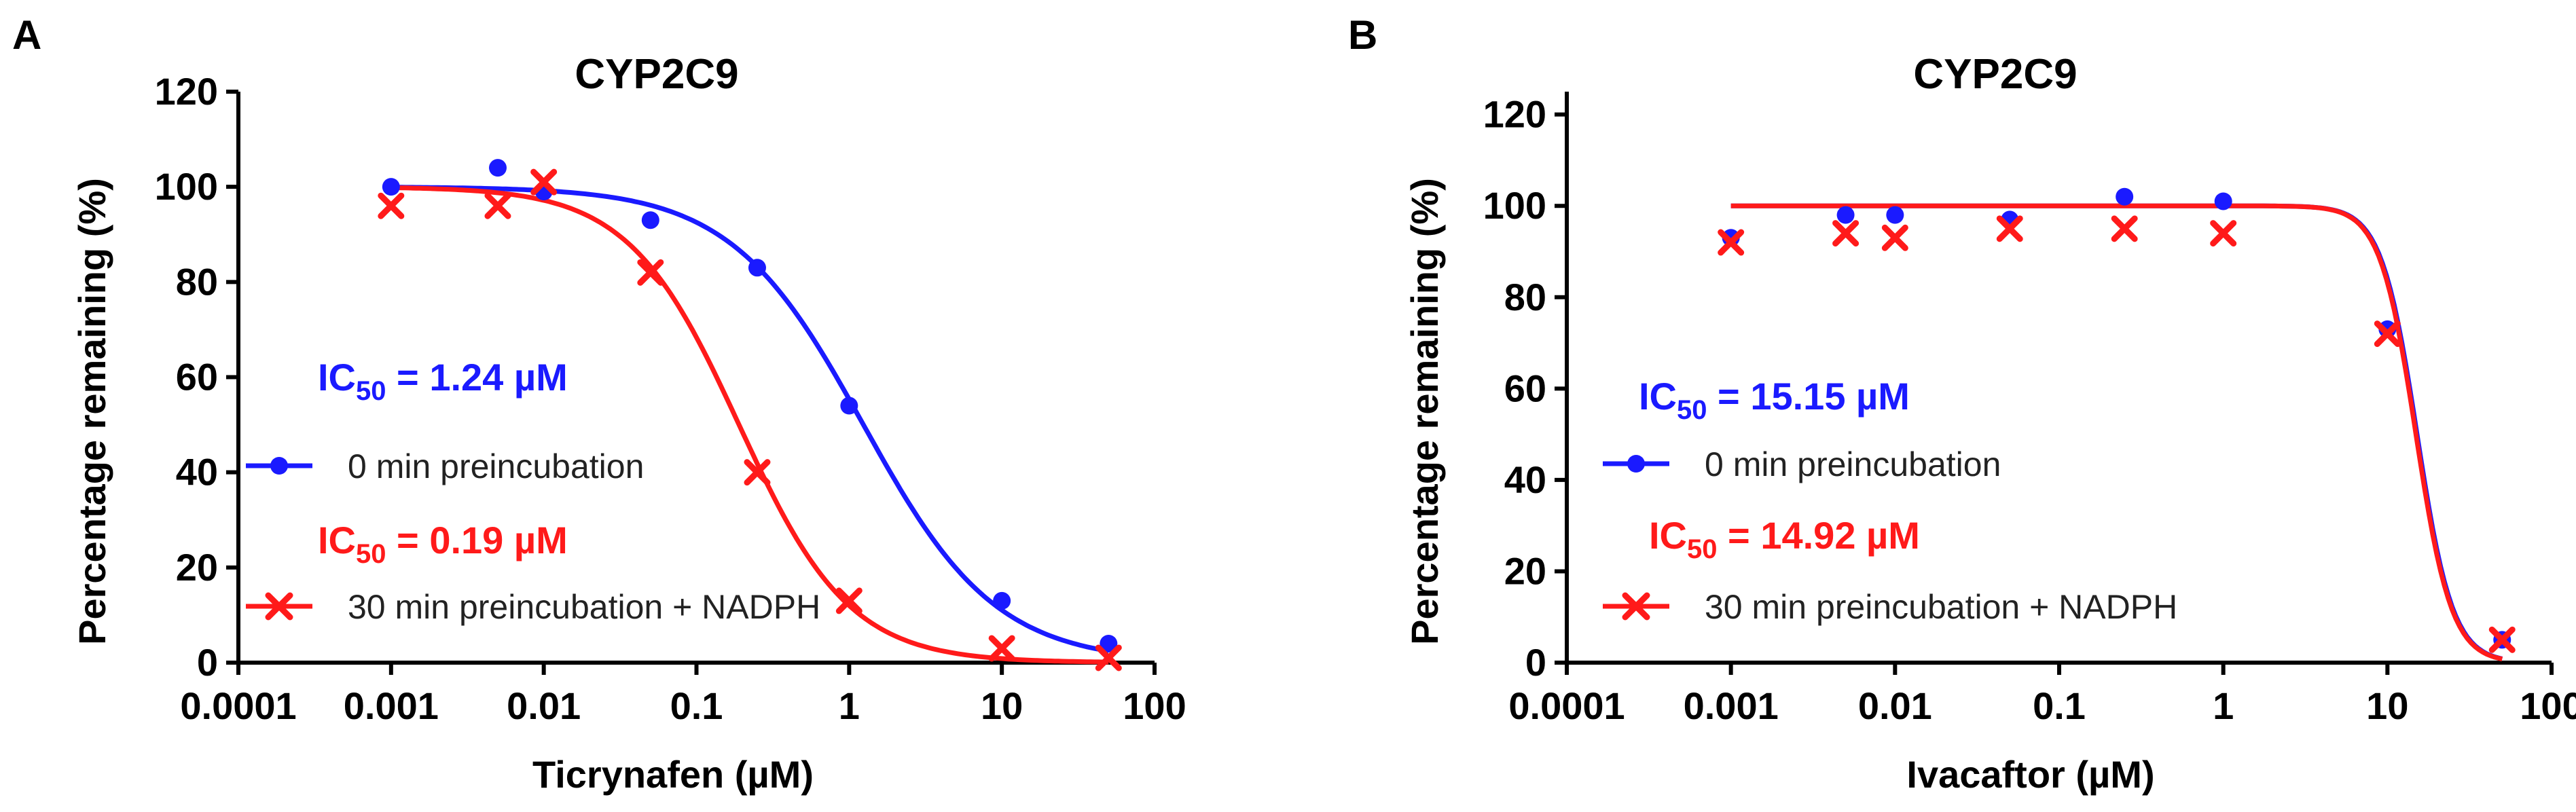 Image resolution: width=2576 pixels, height=812 pixels. Describe the element at coordinates (27, 35) in the screenshot. I see `panel-letter-a: A` at that location.